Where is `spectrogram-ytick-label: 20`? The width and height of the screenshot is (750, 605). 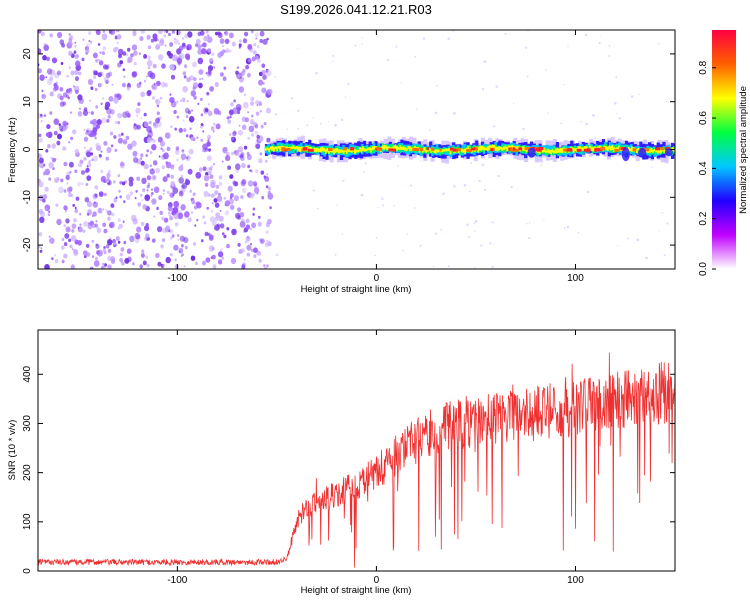 spectrogram-ytick-label: 20 is located at coordinates (27, 54).